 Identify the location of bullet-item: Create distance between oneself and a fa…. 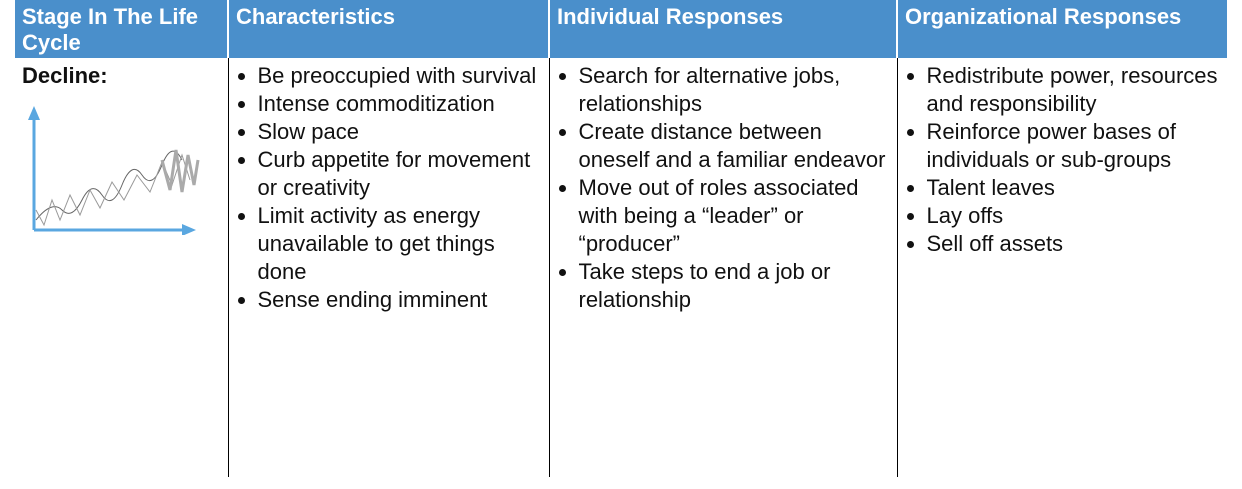
(735, 146).